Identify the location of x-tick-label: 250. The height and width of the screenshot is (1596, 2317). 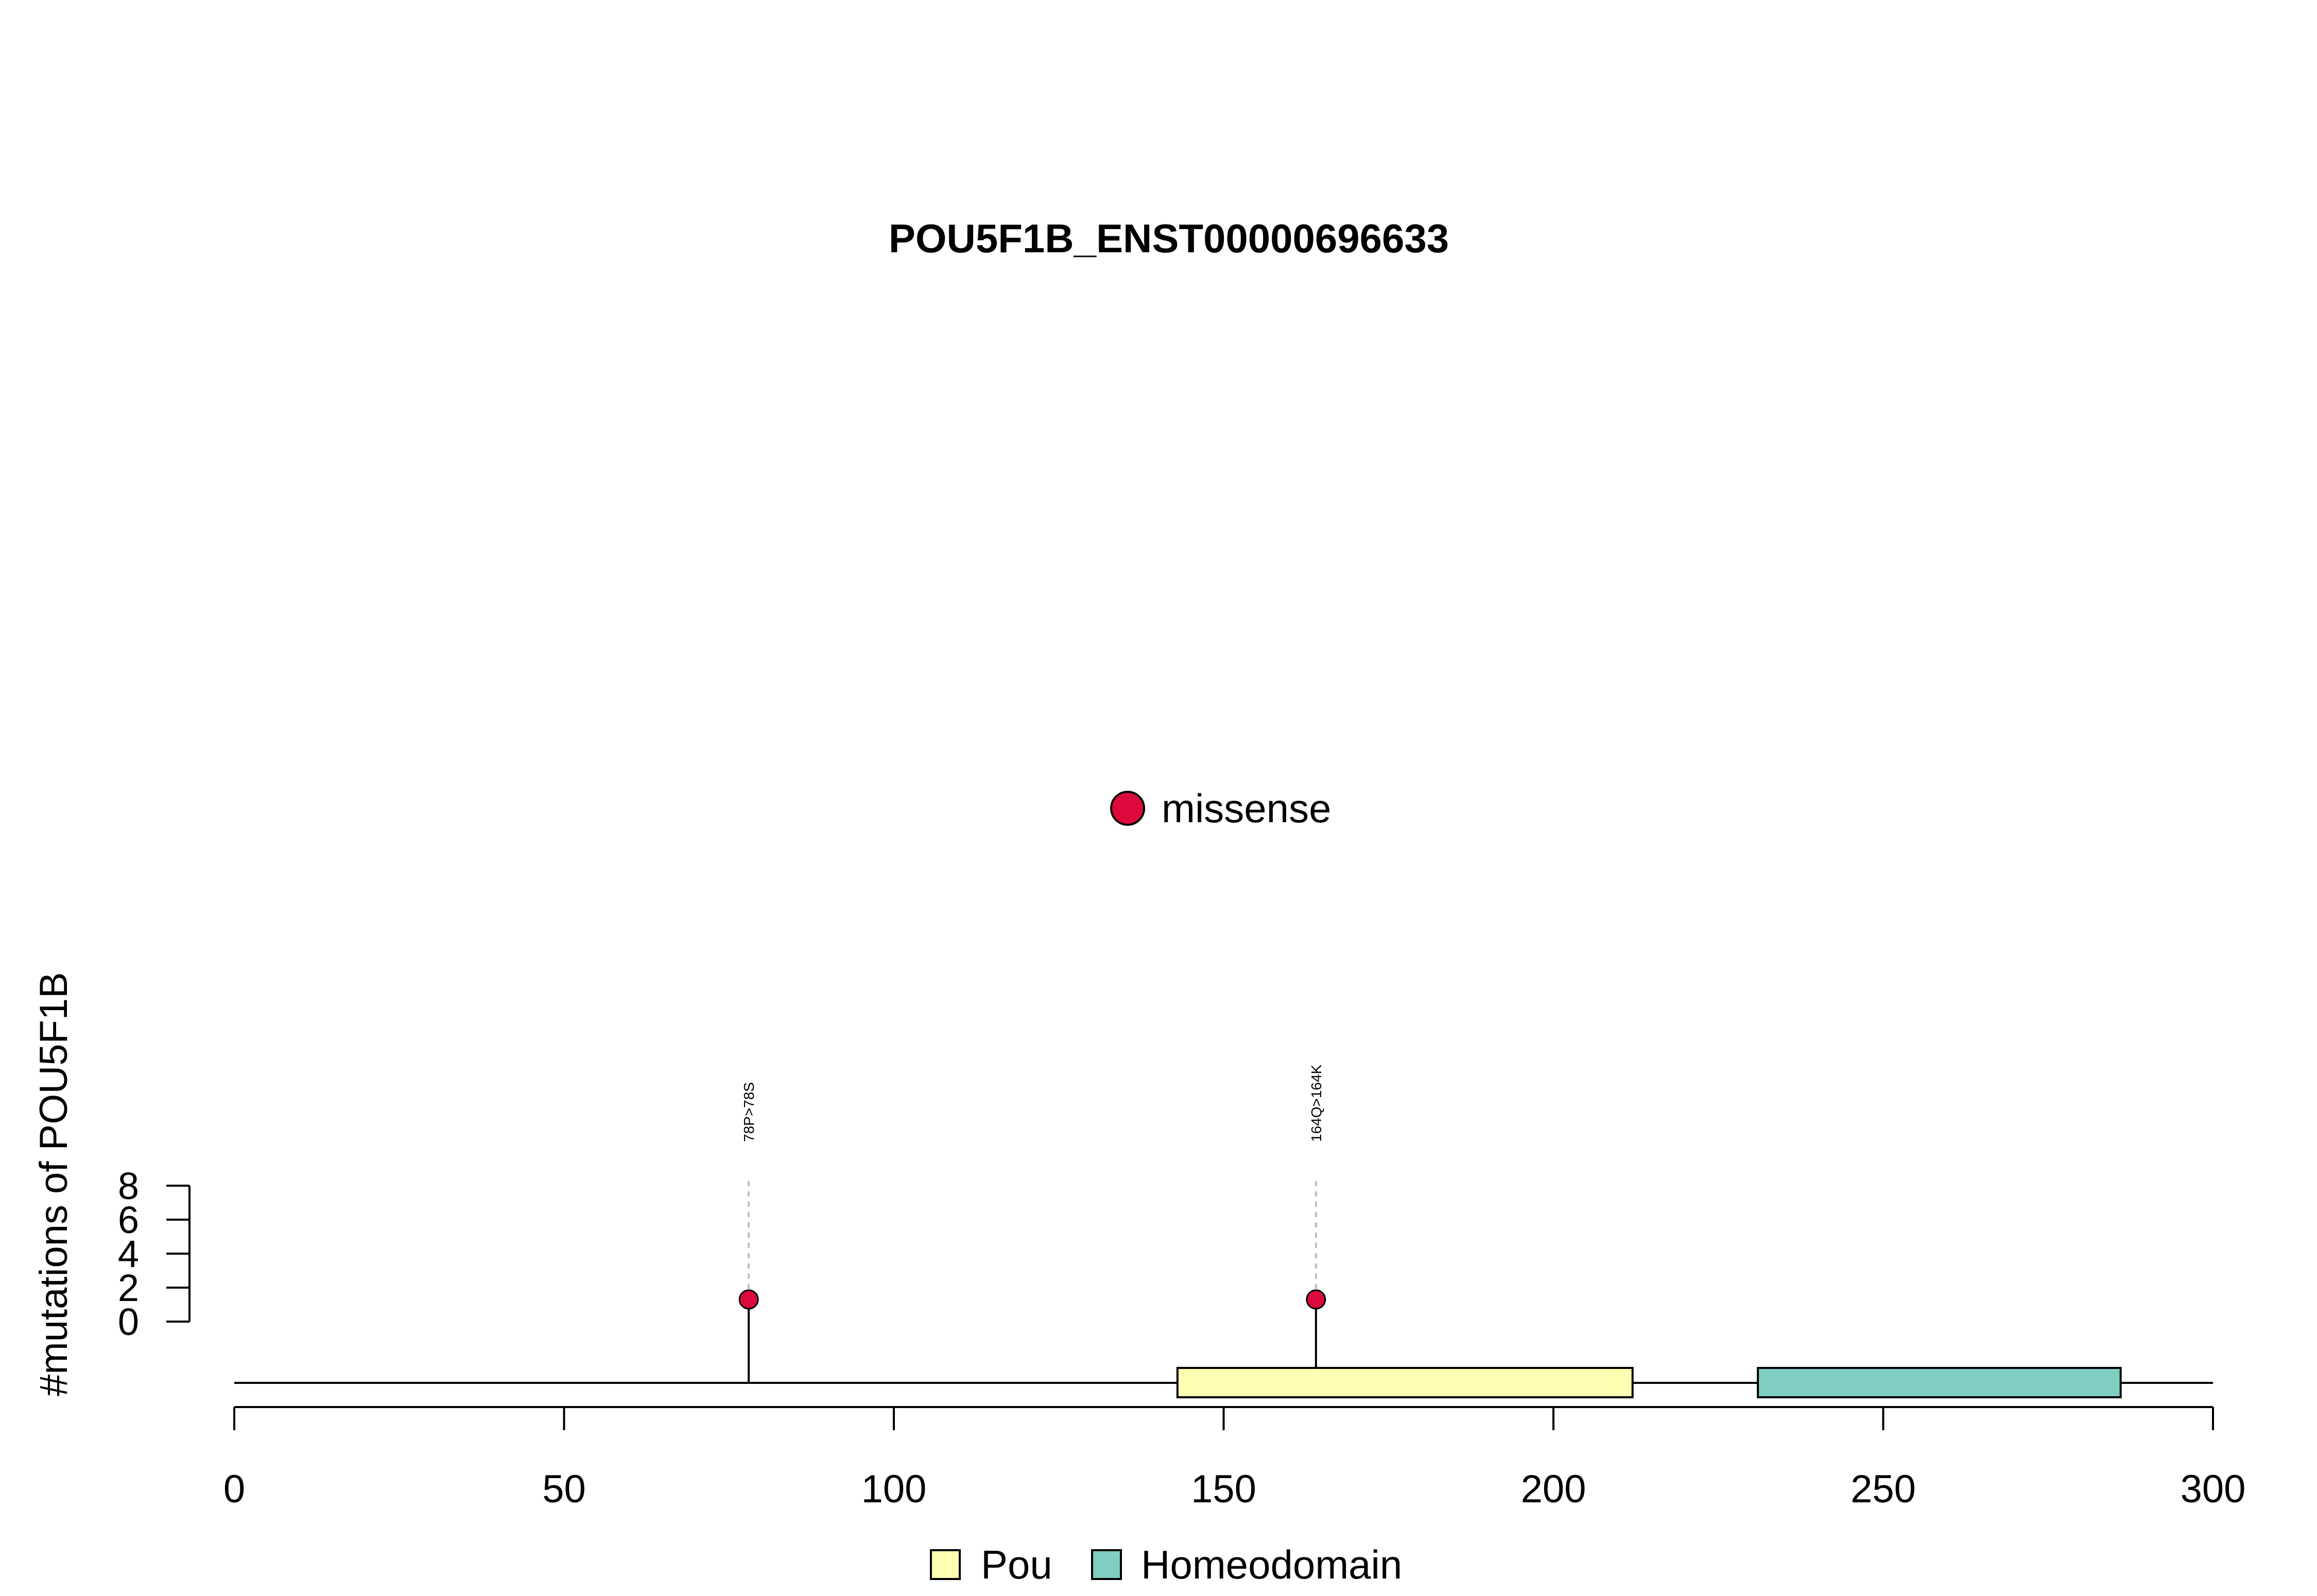
(1883, 1489).